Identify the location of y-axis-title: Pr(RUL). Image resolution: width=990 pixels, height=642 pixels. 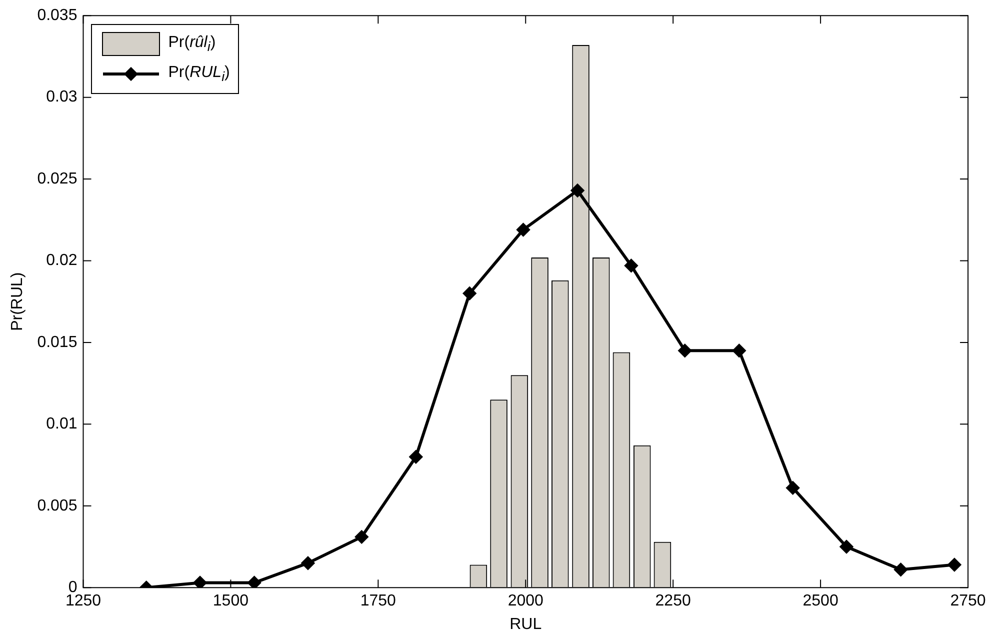
(17, 301).